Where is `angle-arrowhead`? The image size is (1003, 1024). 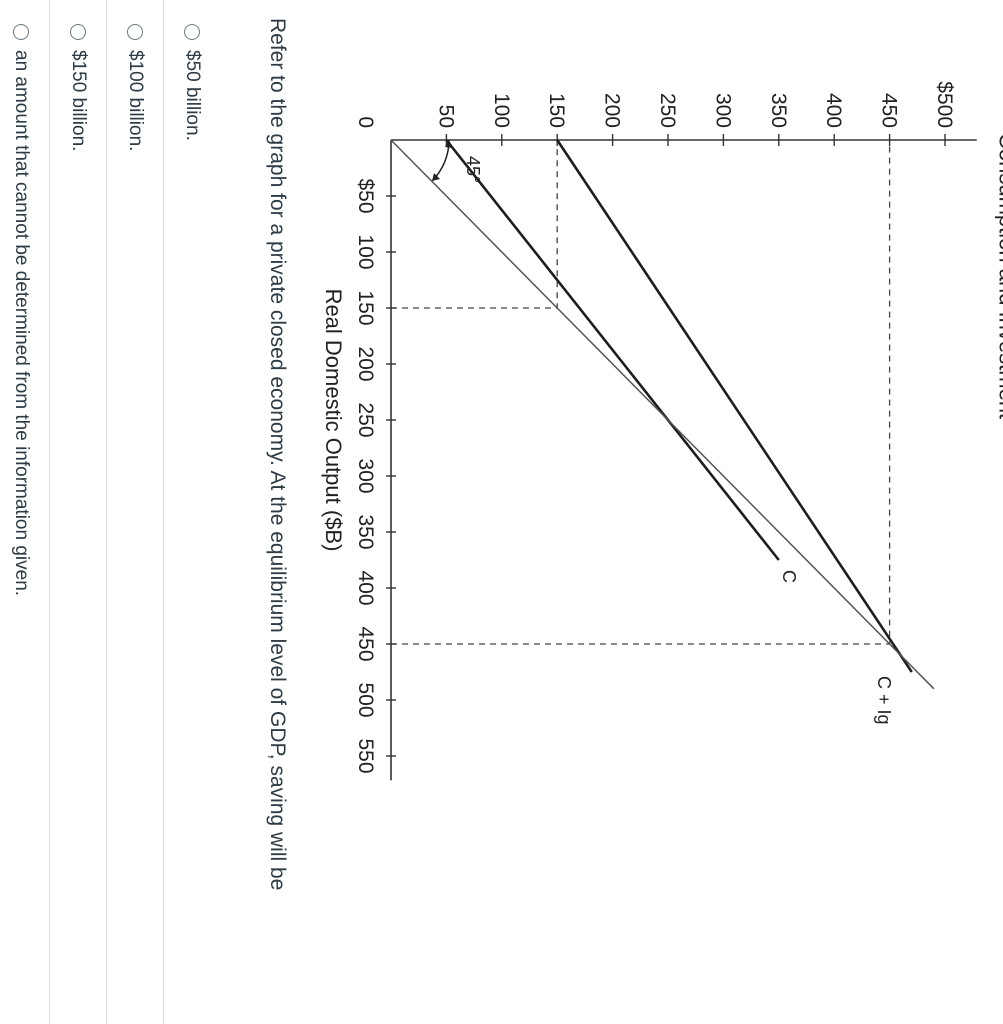
angle-arrowhead is located at coordinates (436, 177).